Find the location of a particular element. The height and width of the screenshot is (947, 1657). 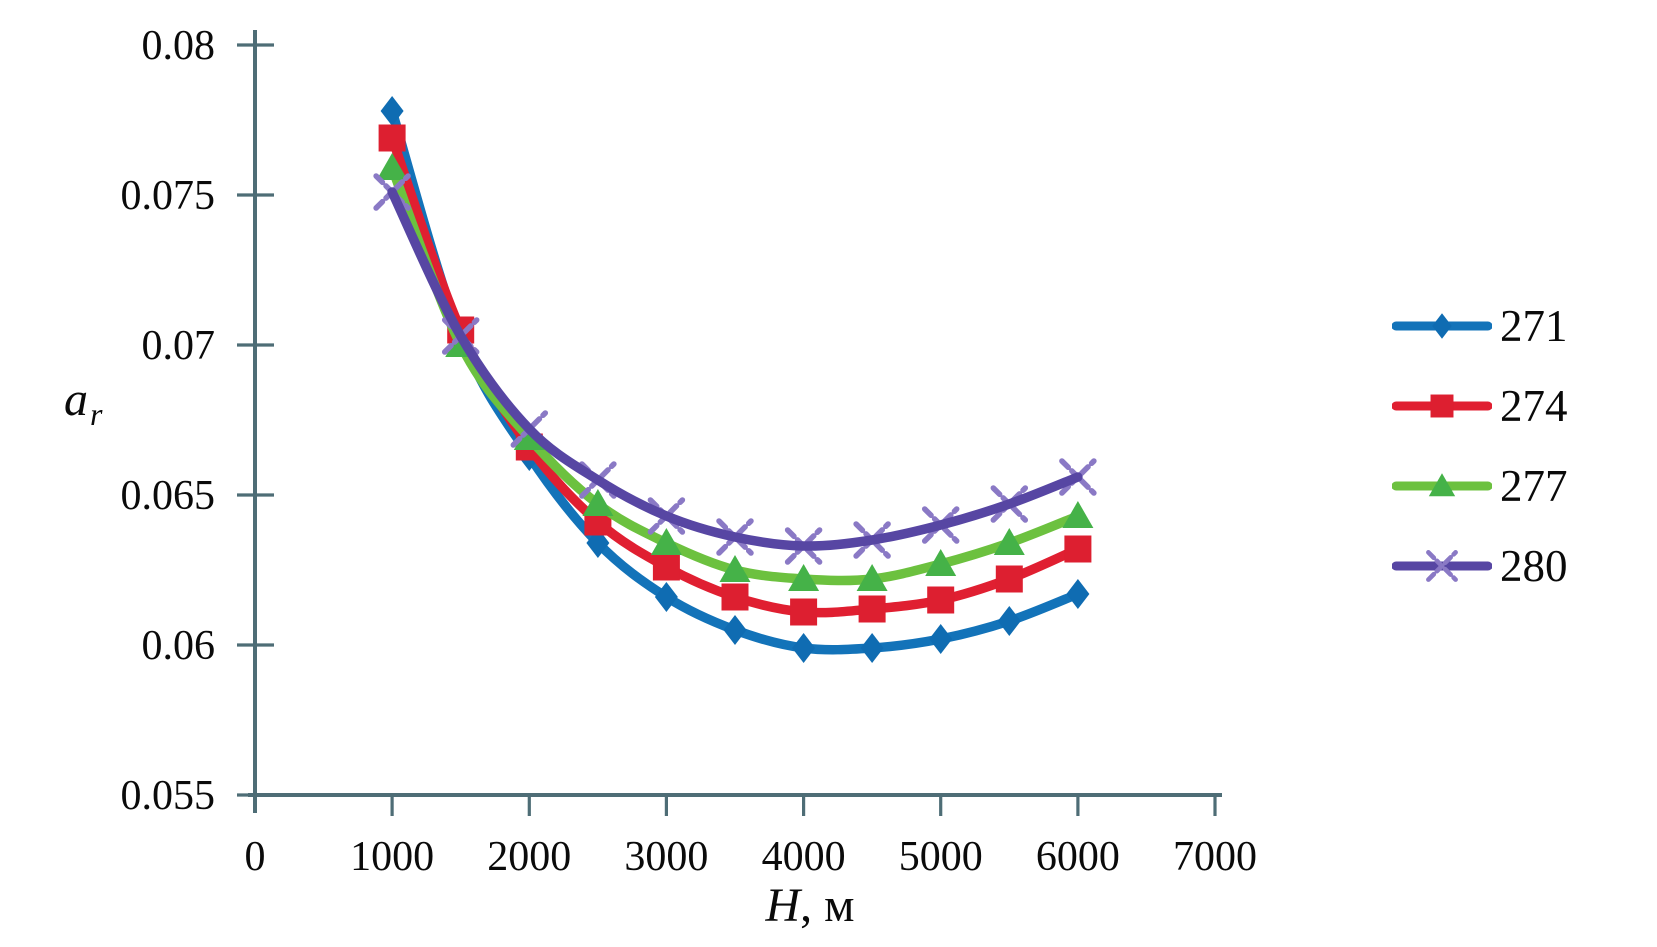

y-tick-label: 0.06 is located at coordinates (179, 646).